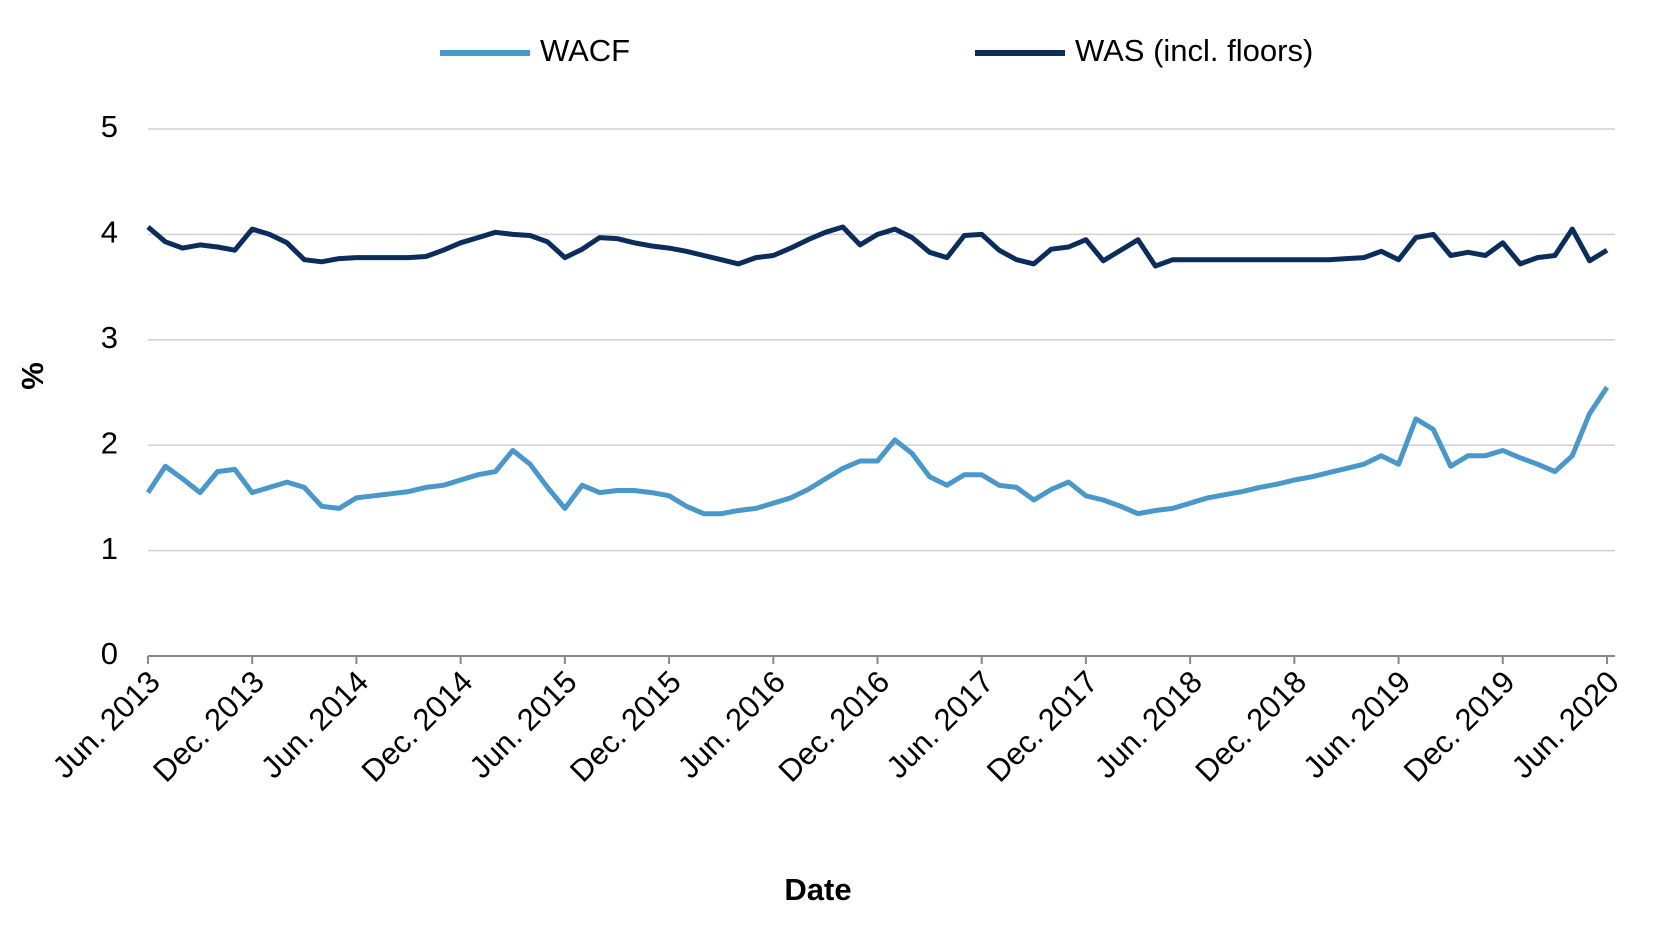 This screenshot has height=929, width=1659. What do you see at coordinates (1194, 50) in the screenshot?
I see `legend-label: WAS (incl. floors)` at bounding box center [1194, 50].